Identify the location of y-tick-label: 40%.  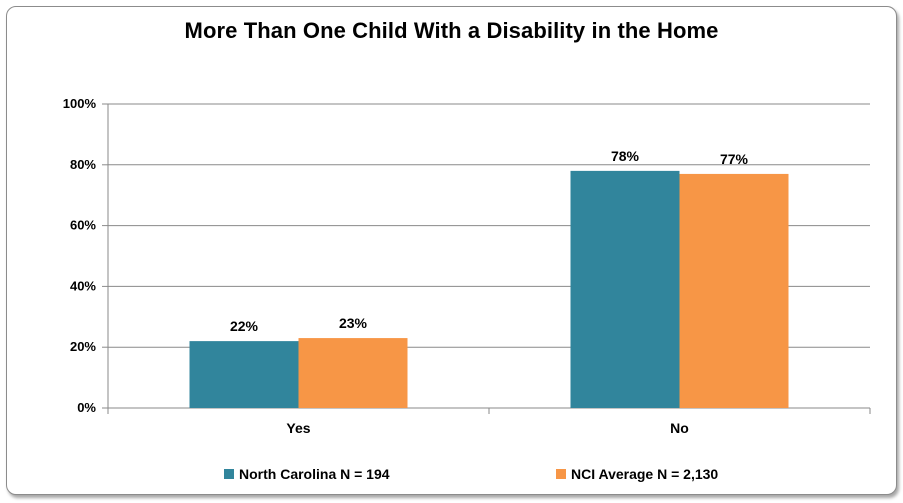
(83, 285).